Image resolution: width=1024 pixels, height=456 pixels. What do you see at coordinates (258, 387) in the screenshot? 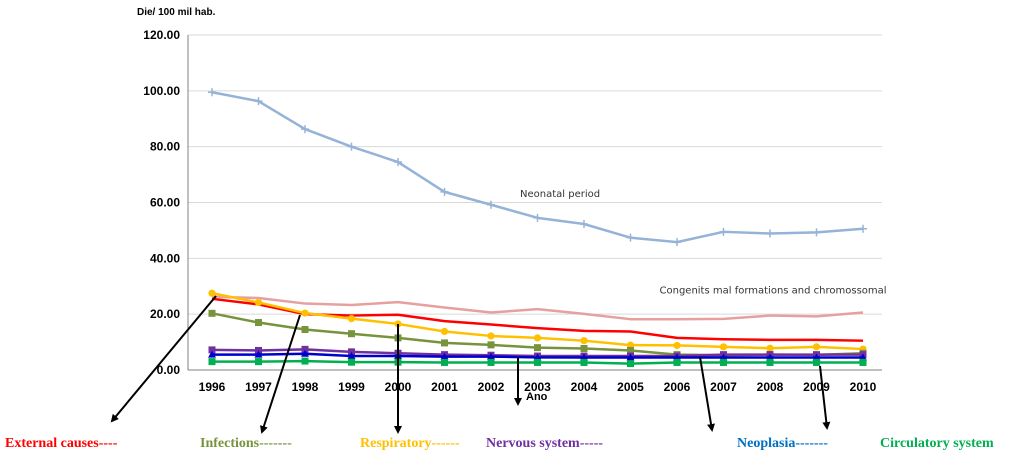
I see `x-tick-label: 1997` at bounding box center [258, 387].